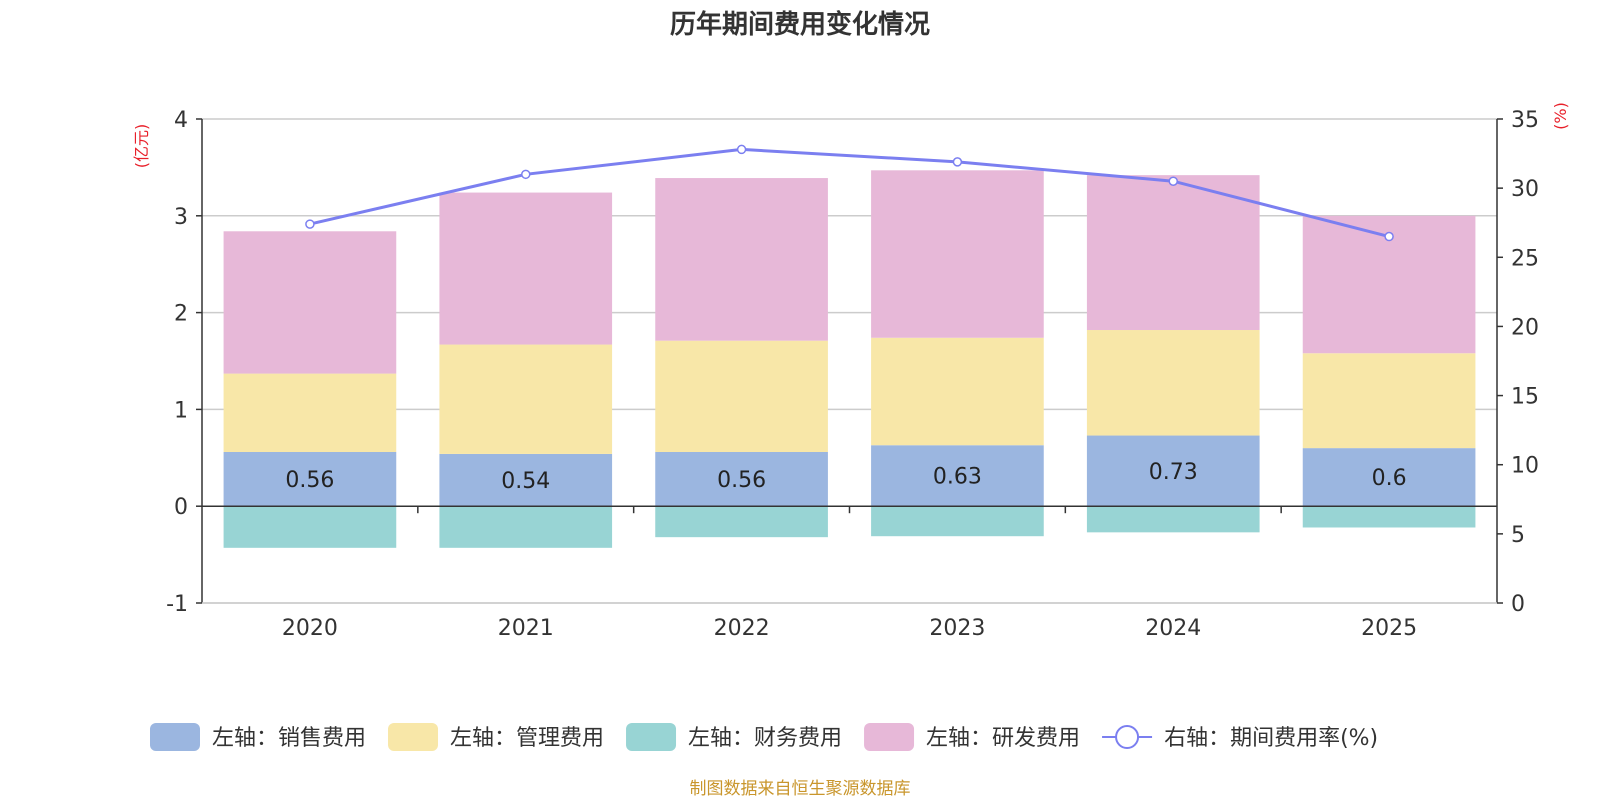  I want to click on right-tick-label-35: 35, so click(1525, 120).